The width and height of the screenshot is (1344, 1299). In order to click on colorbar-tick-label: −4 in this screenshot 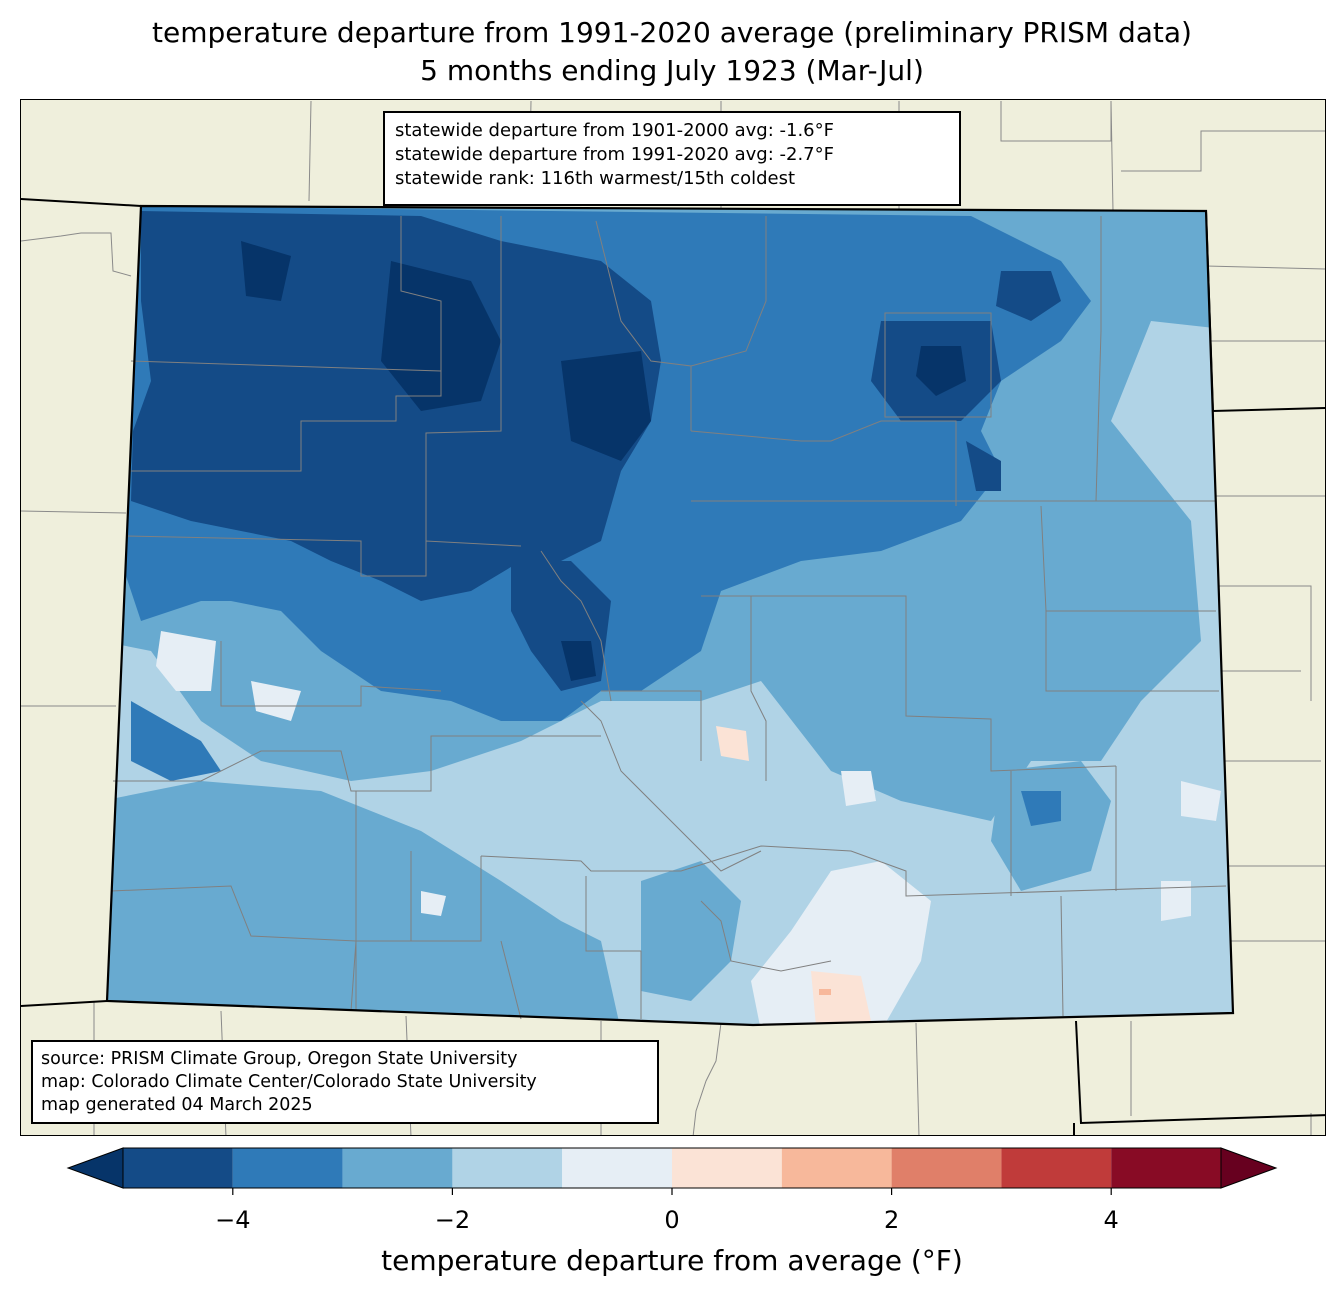, I will do `click(232, 1220)`.